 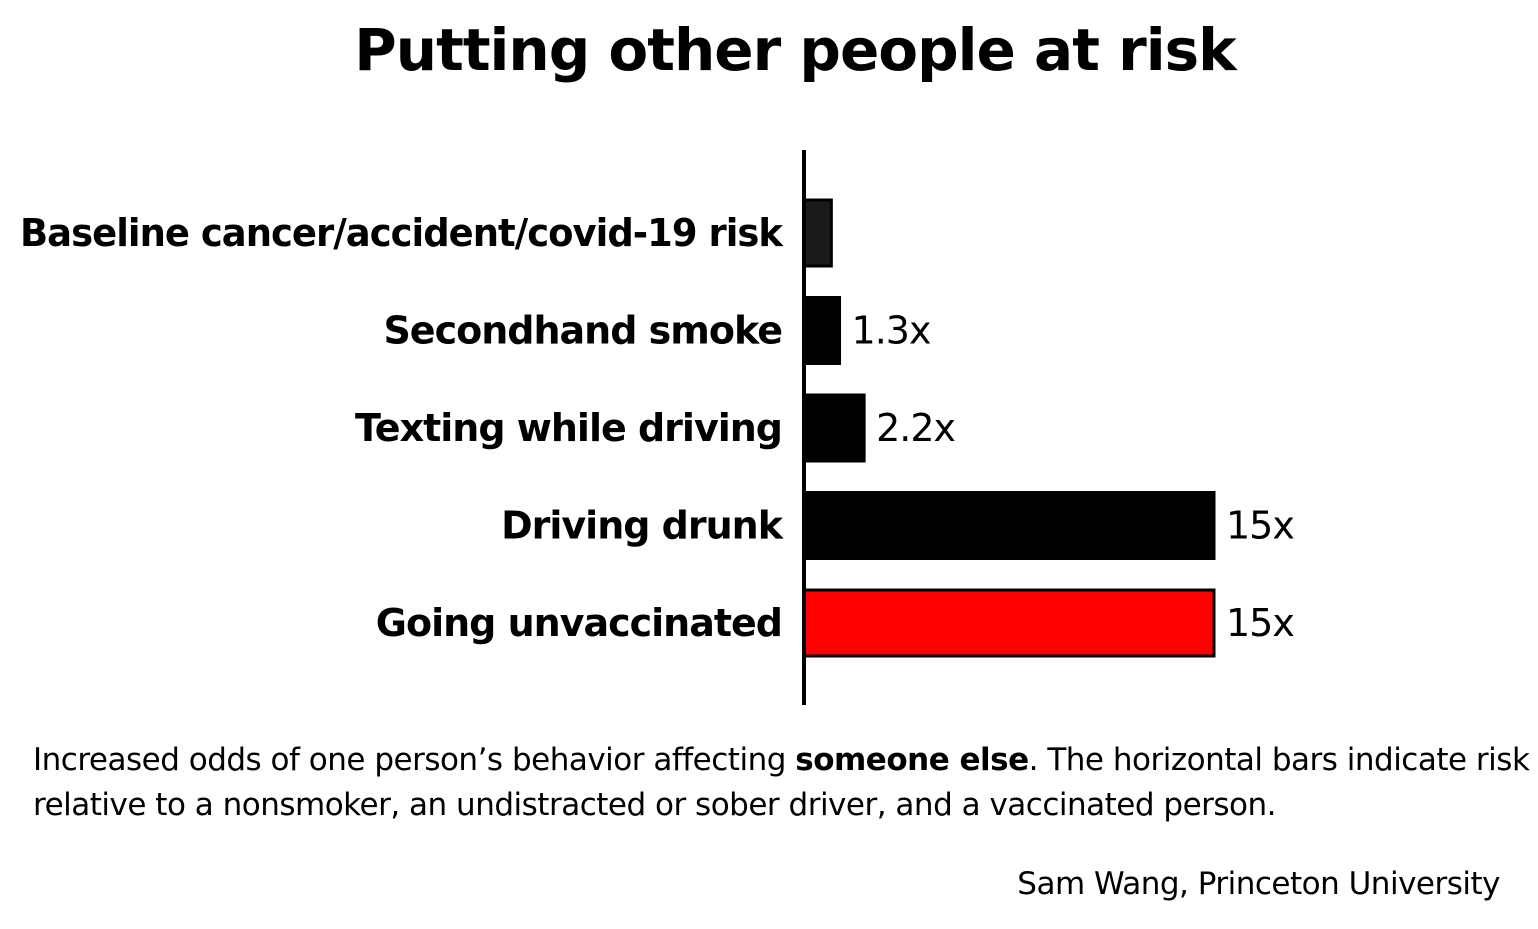 I want to click on category-label-secondhand-smoke: Secondhand smoke, so click(x=582, y=331).